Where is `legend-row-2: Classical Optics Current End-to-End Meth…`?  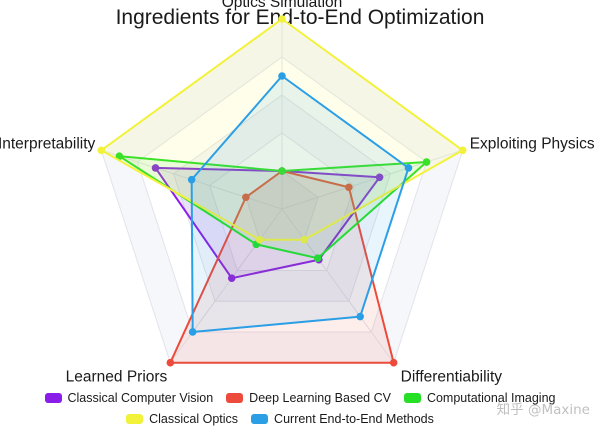 legend-row-2: Classical Optics Current End-to-End Meth… is located at coordinates (300, 418).